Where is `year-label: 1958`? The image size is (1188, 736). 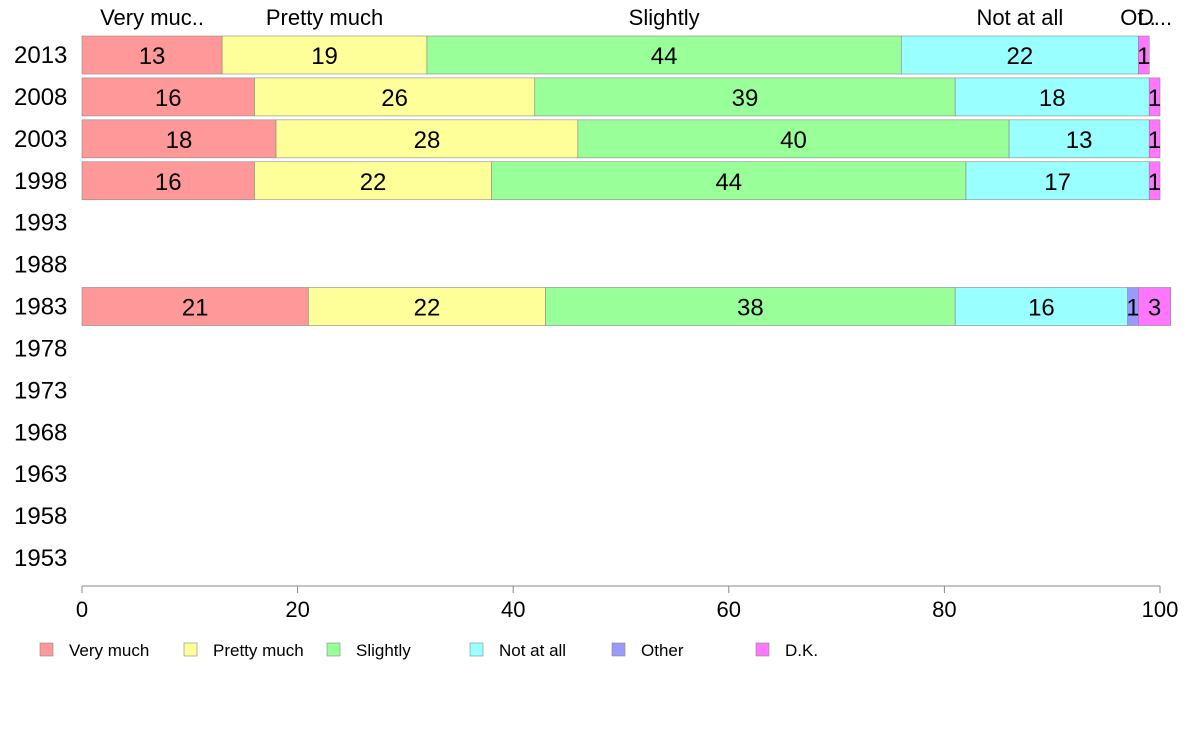
year-label: 1958 is located at coordinates (40, 516).